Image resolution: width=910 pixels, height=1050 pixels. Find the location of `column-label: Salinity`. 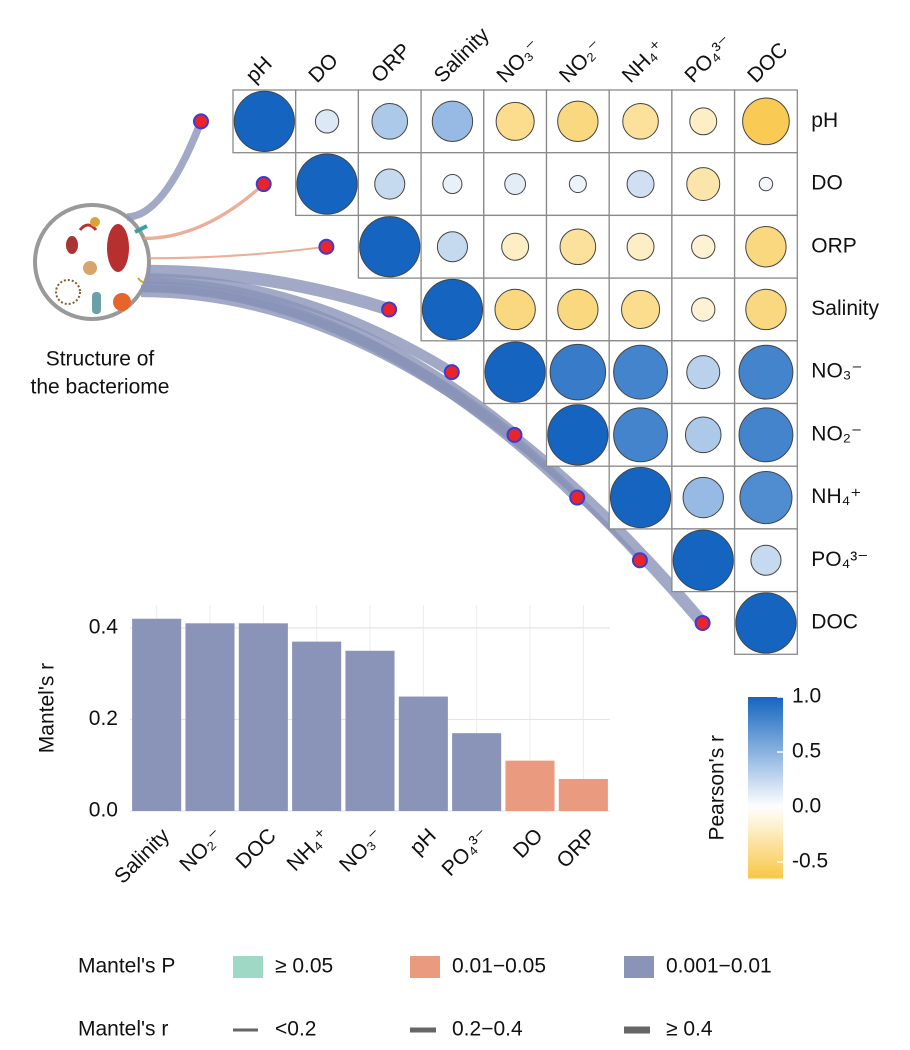

column-label: Salinity is located at coordinates (462, 55).